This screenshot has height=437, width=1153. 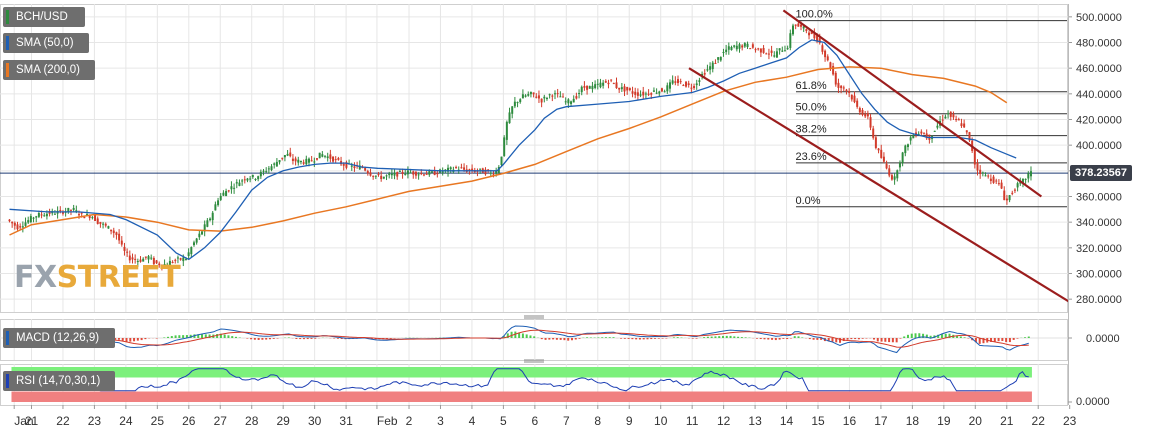 What do you see at coordinates (97, 277) in the screenshot?
I see `fxstreet-watermark: FXSTREET` at bounding box center [97, 277].